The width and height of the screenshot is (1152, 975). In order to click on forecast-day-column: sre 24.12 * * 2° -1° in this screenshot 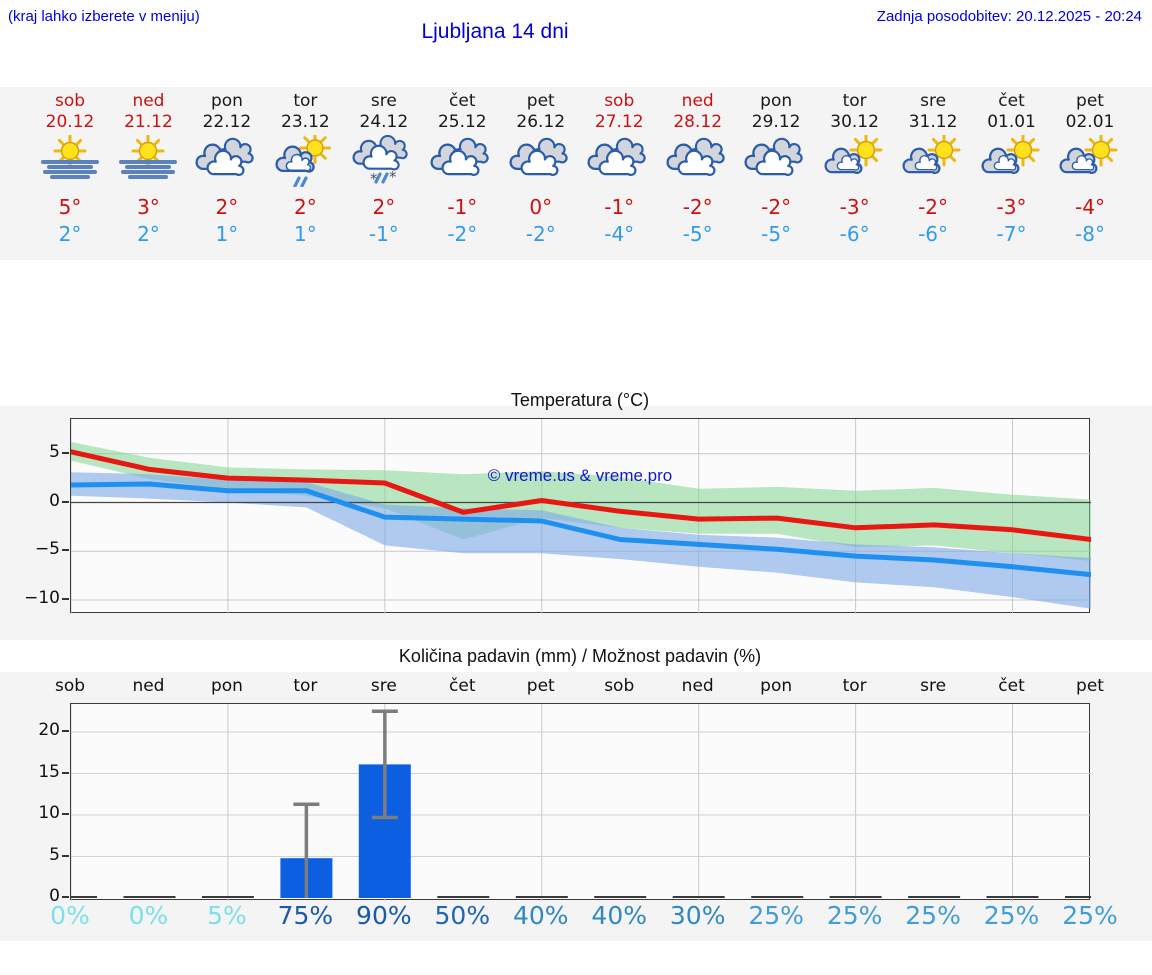, I will do `click(384, 169)`.